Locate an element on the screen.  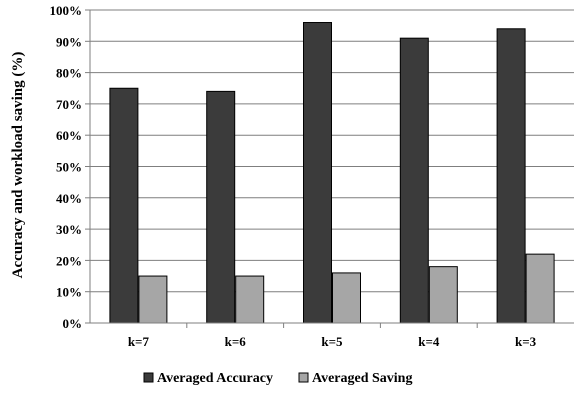
y-tick-label: 30% is located at coordinates (69, 229).